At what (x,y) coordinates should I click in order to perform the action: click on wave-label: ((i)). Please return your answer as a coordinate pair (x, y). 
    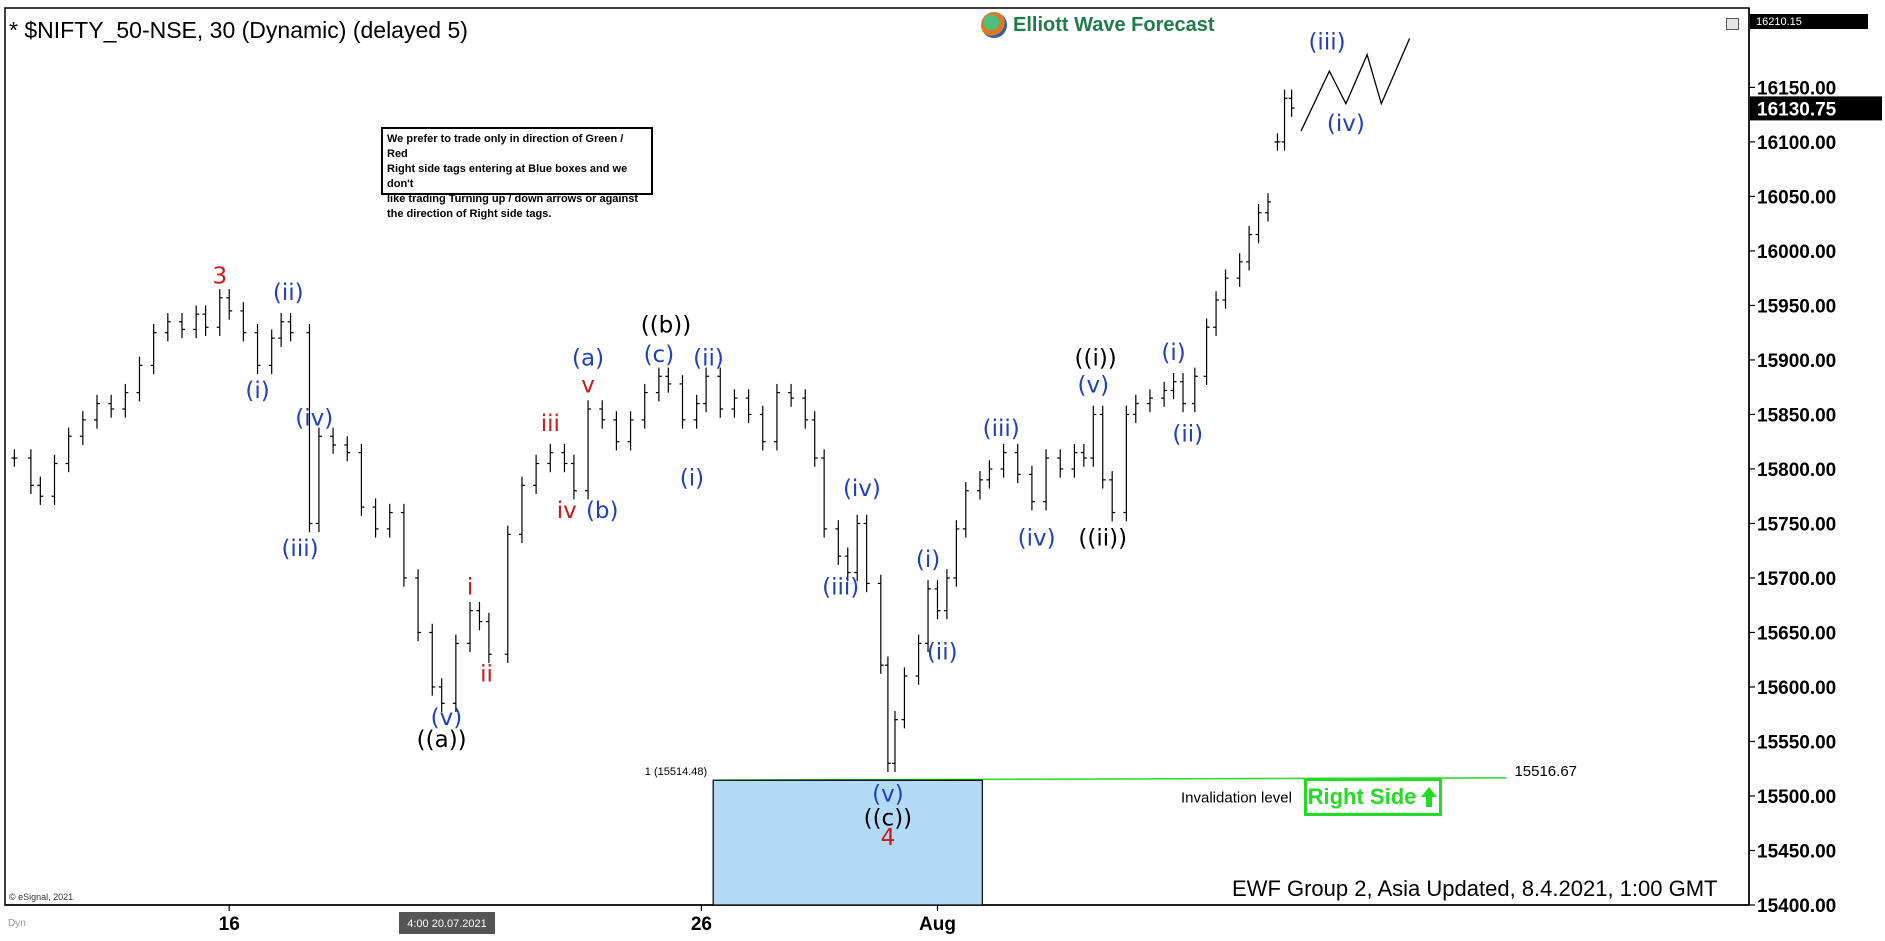
    Looking at the image, I should click on (1096, 358).